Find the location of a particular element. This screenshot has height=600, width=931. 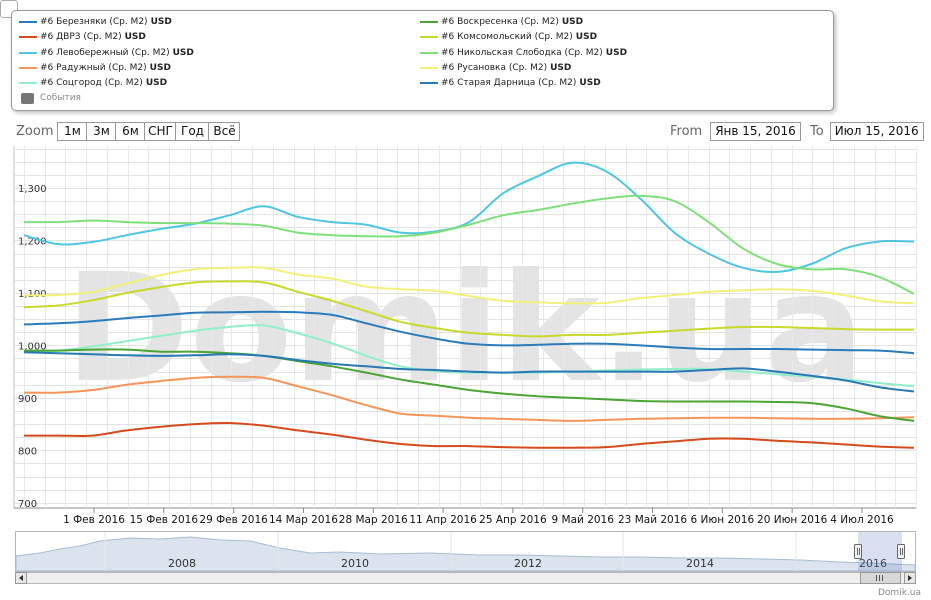

x-tick-label: 4 Июл 2016 is located at coordinates (862, 520).